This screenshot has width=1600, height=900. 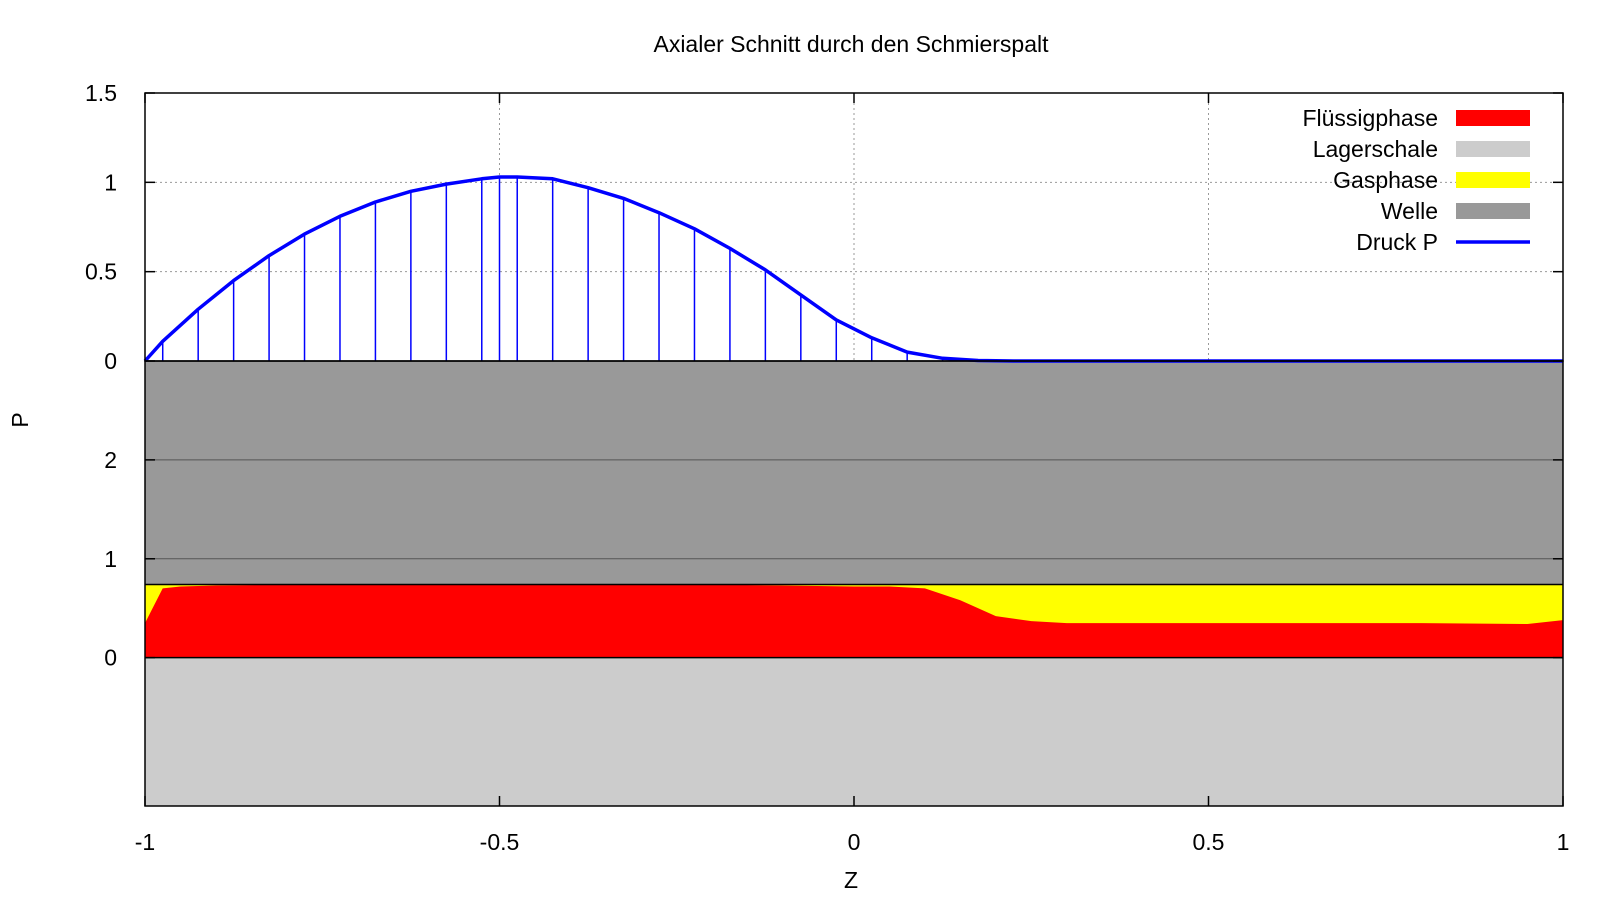 I want to click on chart-title: Axialer Schnitt durch den Schmierspalt, so click(x=851, y=44).